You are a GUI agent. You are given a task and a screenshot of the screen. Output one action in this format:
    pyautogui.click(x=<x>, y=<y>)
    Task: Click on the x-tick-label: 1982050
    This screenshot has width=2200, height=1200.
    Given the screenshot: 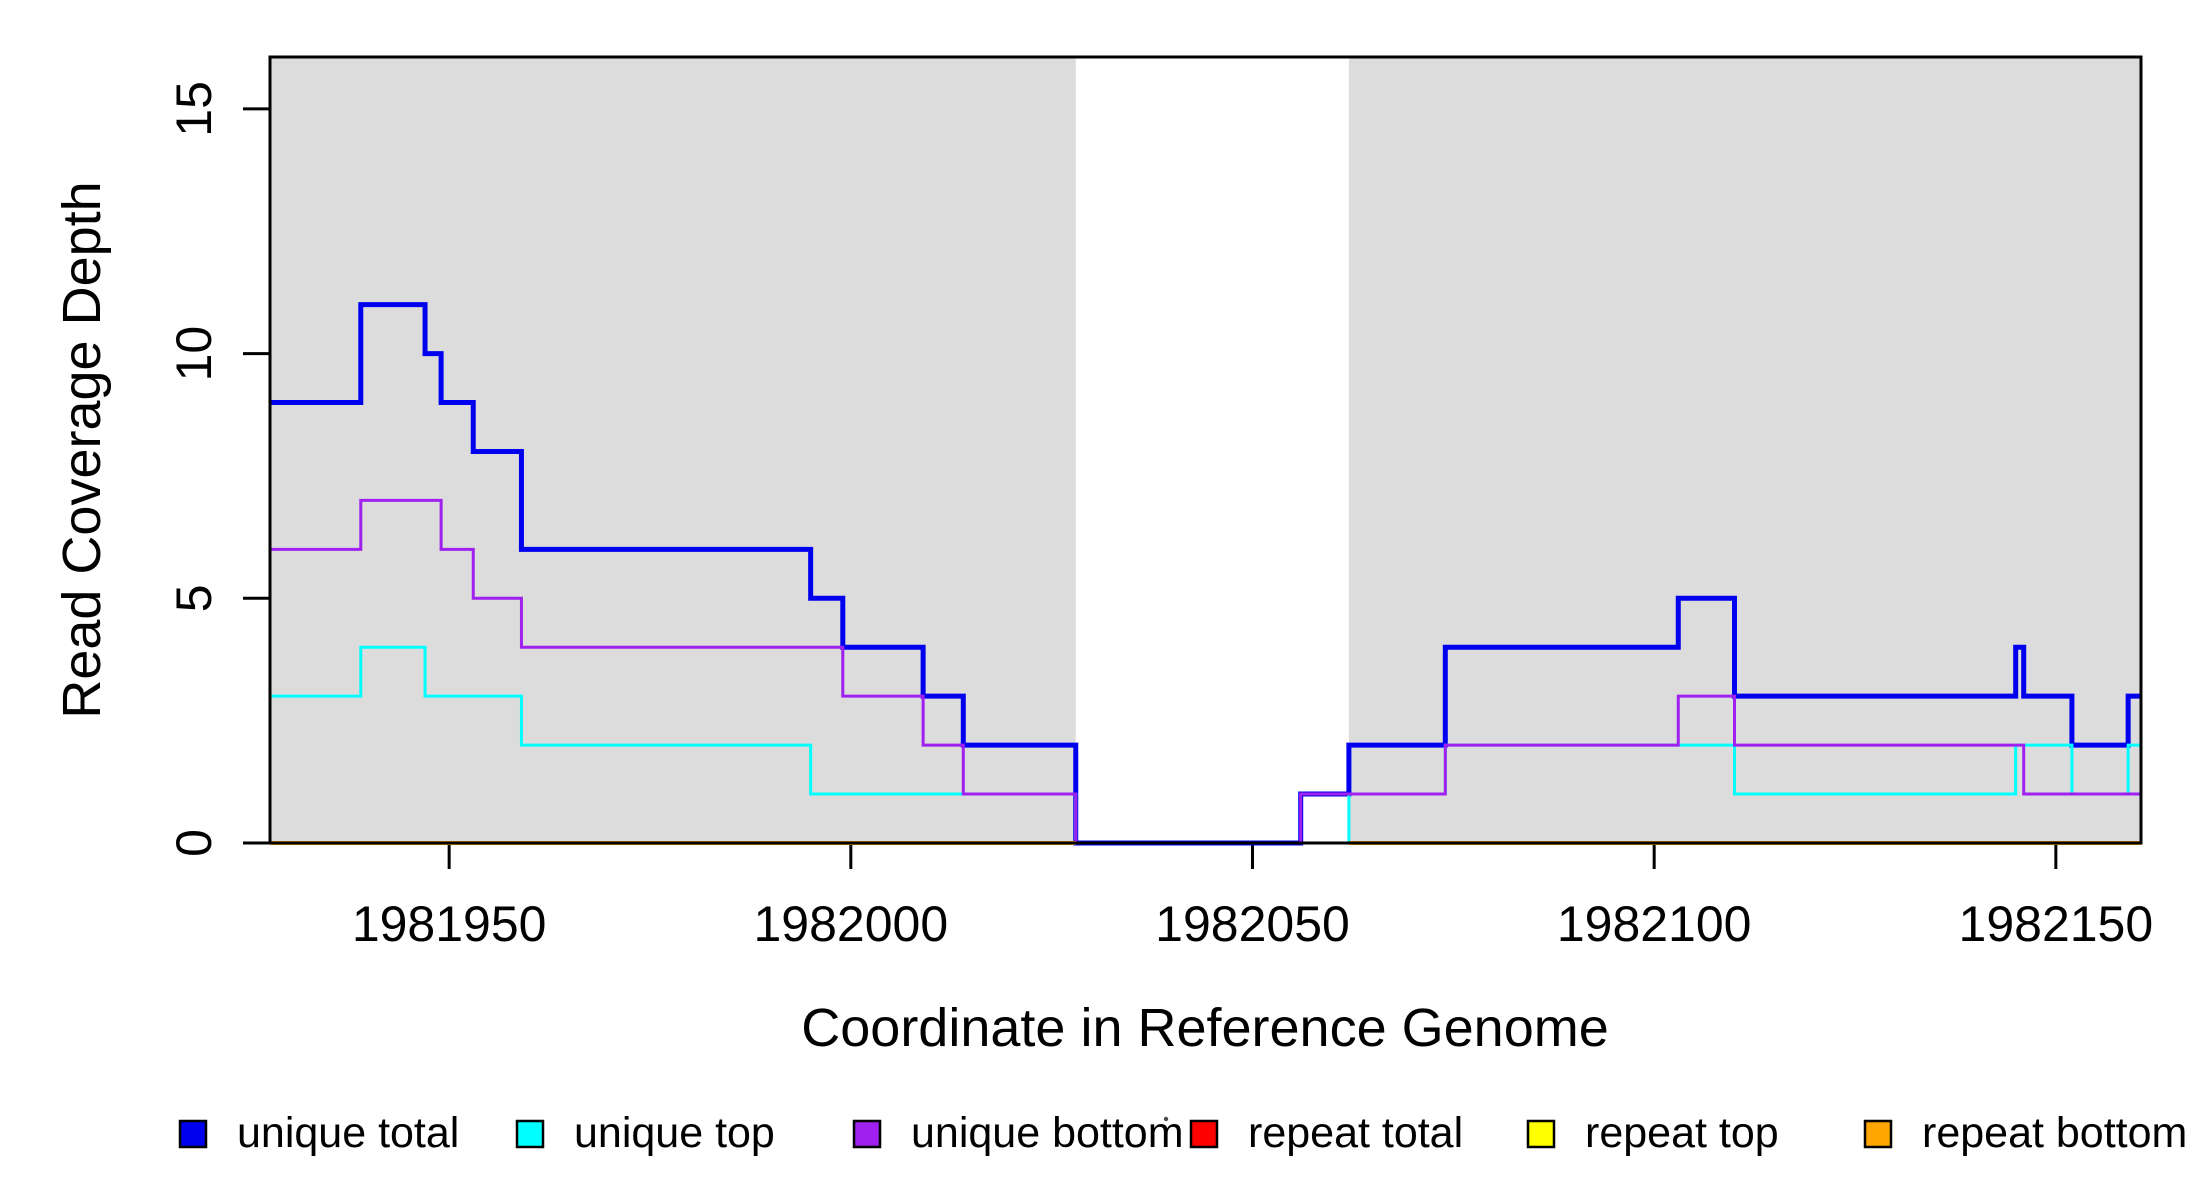 What is the action you would take?
    pyautogui.click(x=1252, y=924)
    